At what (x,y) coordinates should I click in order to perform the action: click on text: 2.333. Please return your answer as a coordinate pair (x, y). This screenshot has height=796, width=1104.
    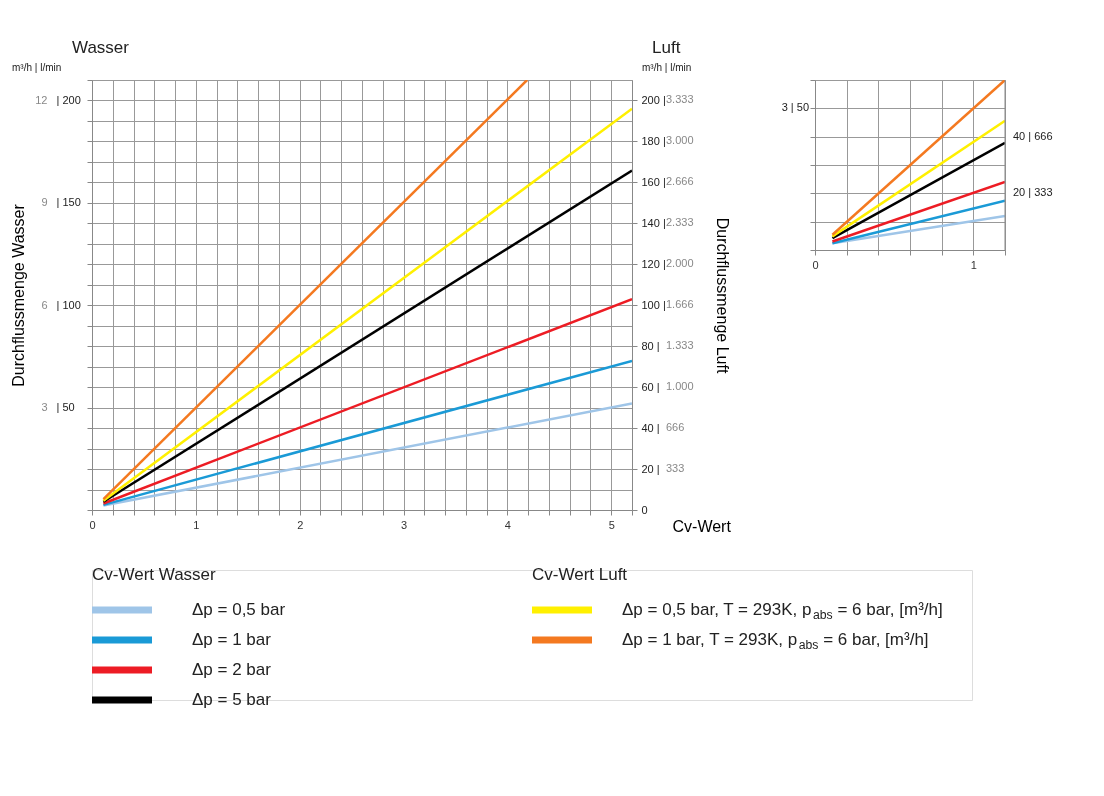
    Looking at the image, I should click on (680, 222).